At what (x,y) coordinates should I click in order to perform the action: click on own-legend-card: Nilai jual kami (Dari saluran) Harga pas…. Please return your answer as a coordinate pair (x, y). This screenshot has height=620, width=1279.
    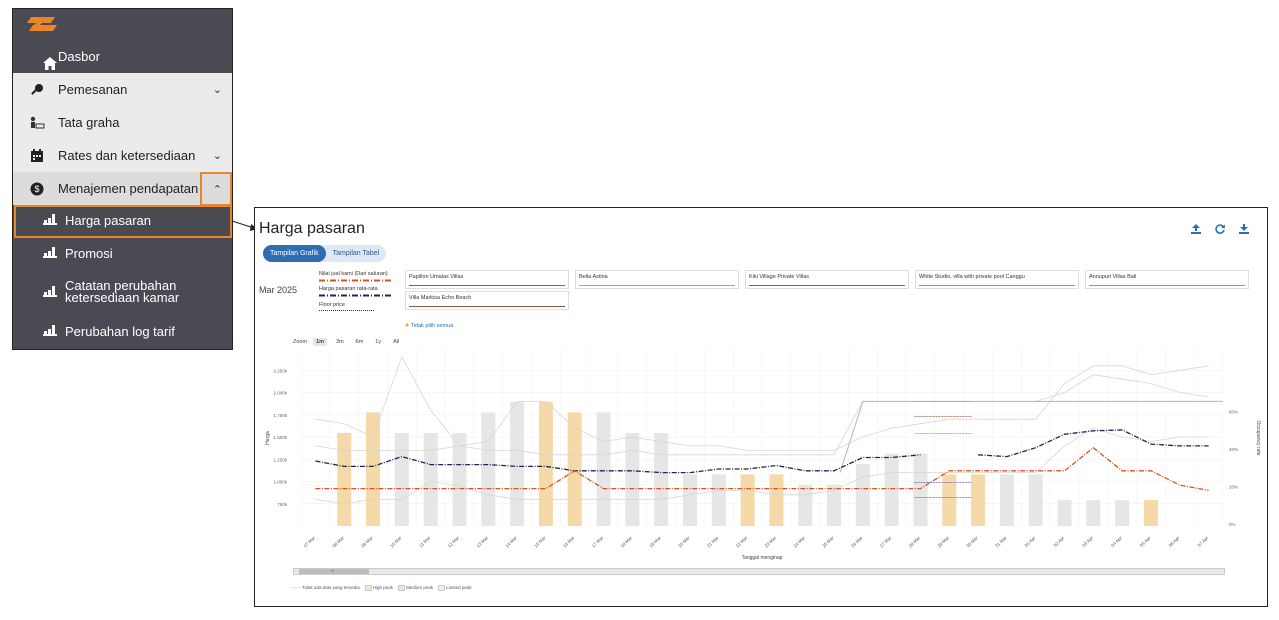
    Looking at the image, I should click on (353, 292).